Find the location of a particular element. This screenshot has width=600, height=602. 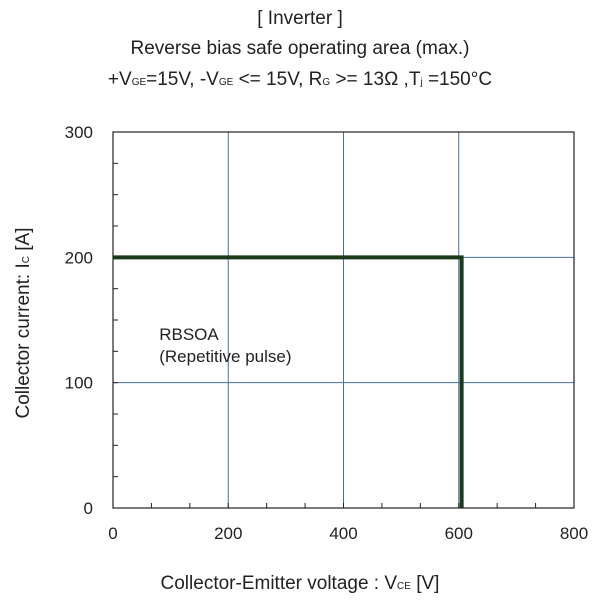

cond-sub-2: GE is located at coordinates (226, 82).